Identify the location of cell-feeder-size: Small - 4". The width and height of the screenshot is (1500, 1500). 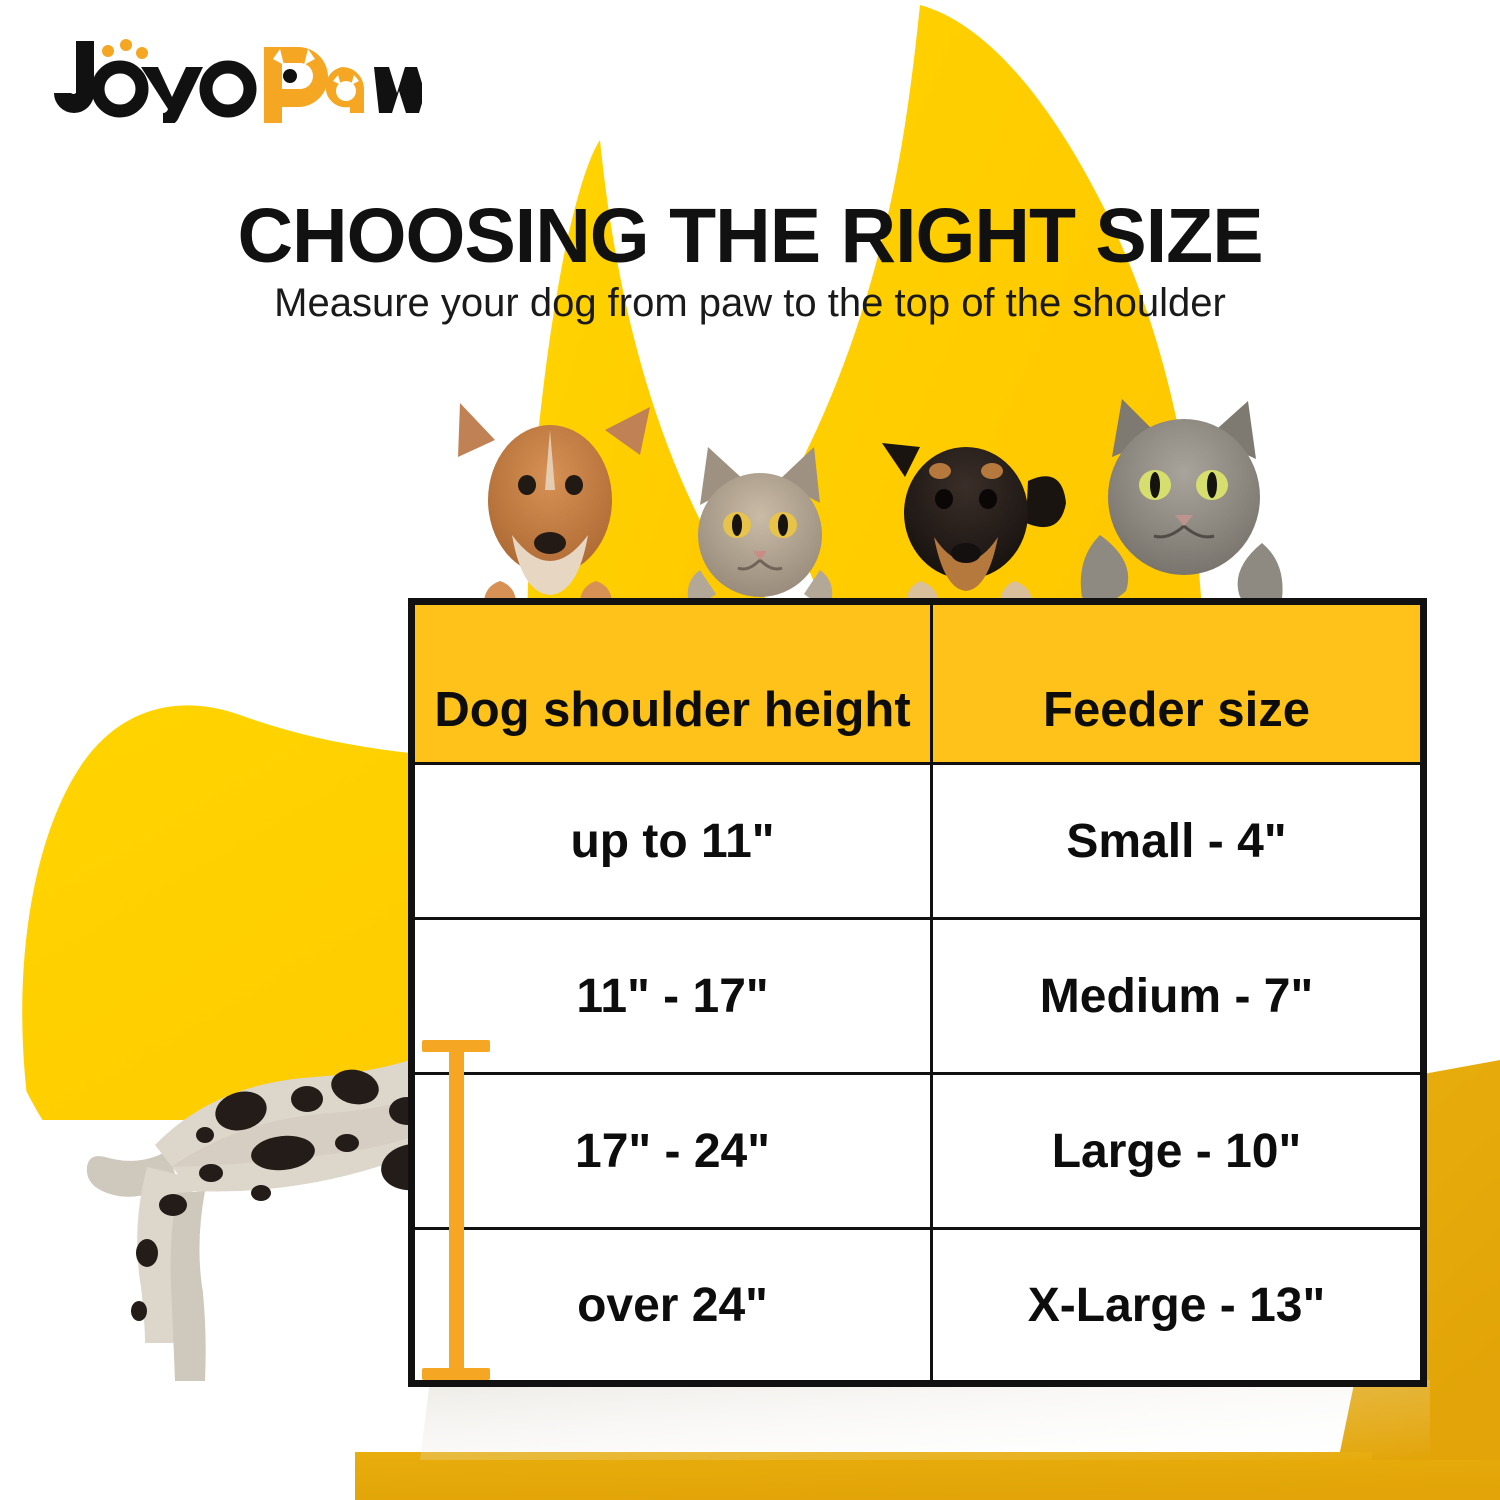
(1177, 841).